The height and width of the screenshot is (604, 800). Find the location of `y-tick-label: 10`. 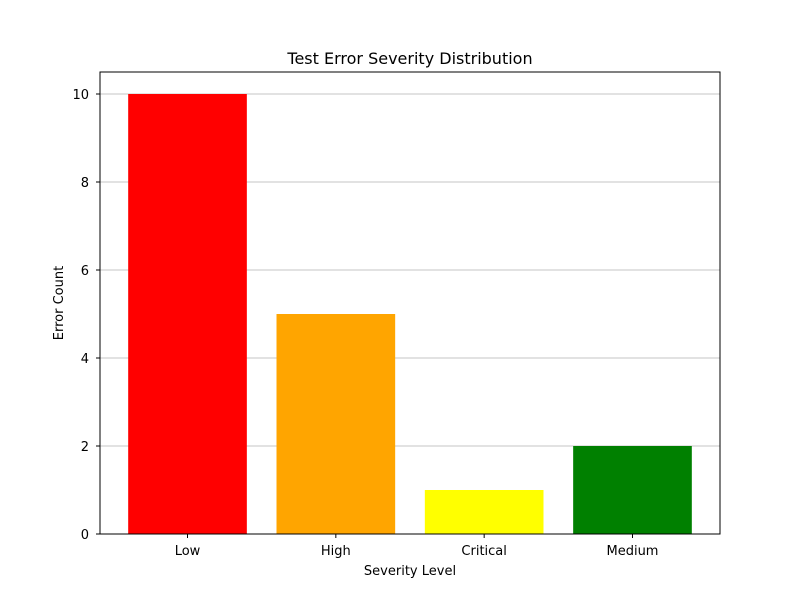

y-tick-label: 10 is located at coordinates (80, 95).